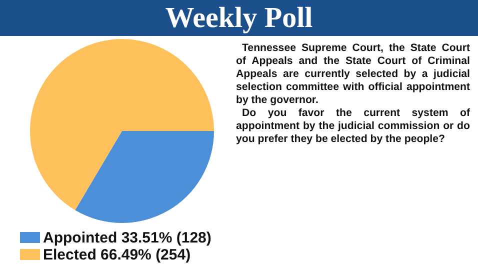 The image size is (478, 270). What do you see at coordinates (353, 126) in the screenshot?
I see `text: Do you favor the current system of appointment by the judicial commission or do you prefer they be elected by the people?` at bounding box center [353, 126].